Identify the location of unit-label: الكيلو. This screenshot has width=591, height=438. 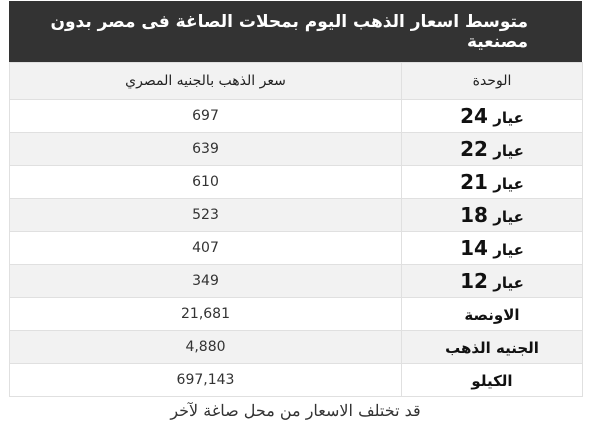
(492, 380).